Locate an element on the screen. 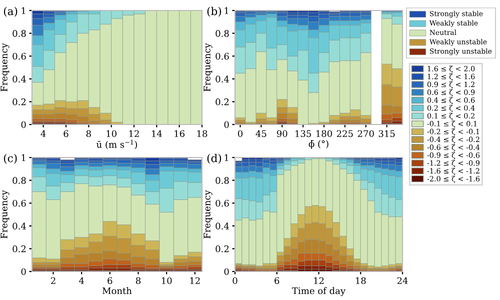  chart-title: (c) is located at coordinates (10, 159).